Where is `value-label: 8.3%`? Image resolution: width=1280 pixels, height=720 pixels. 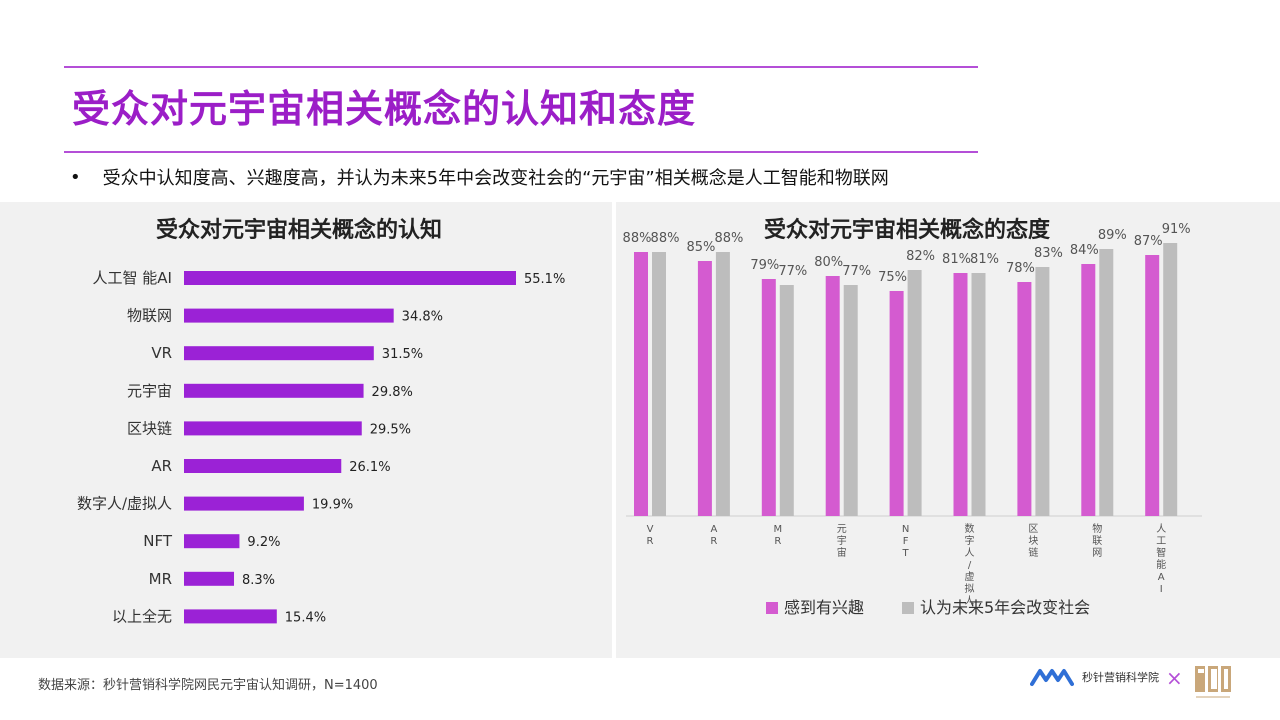 value-label: 8.3% is located at coordinates (258, 580).